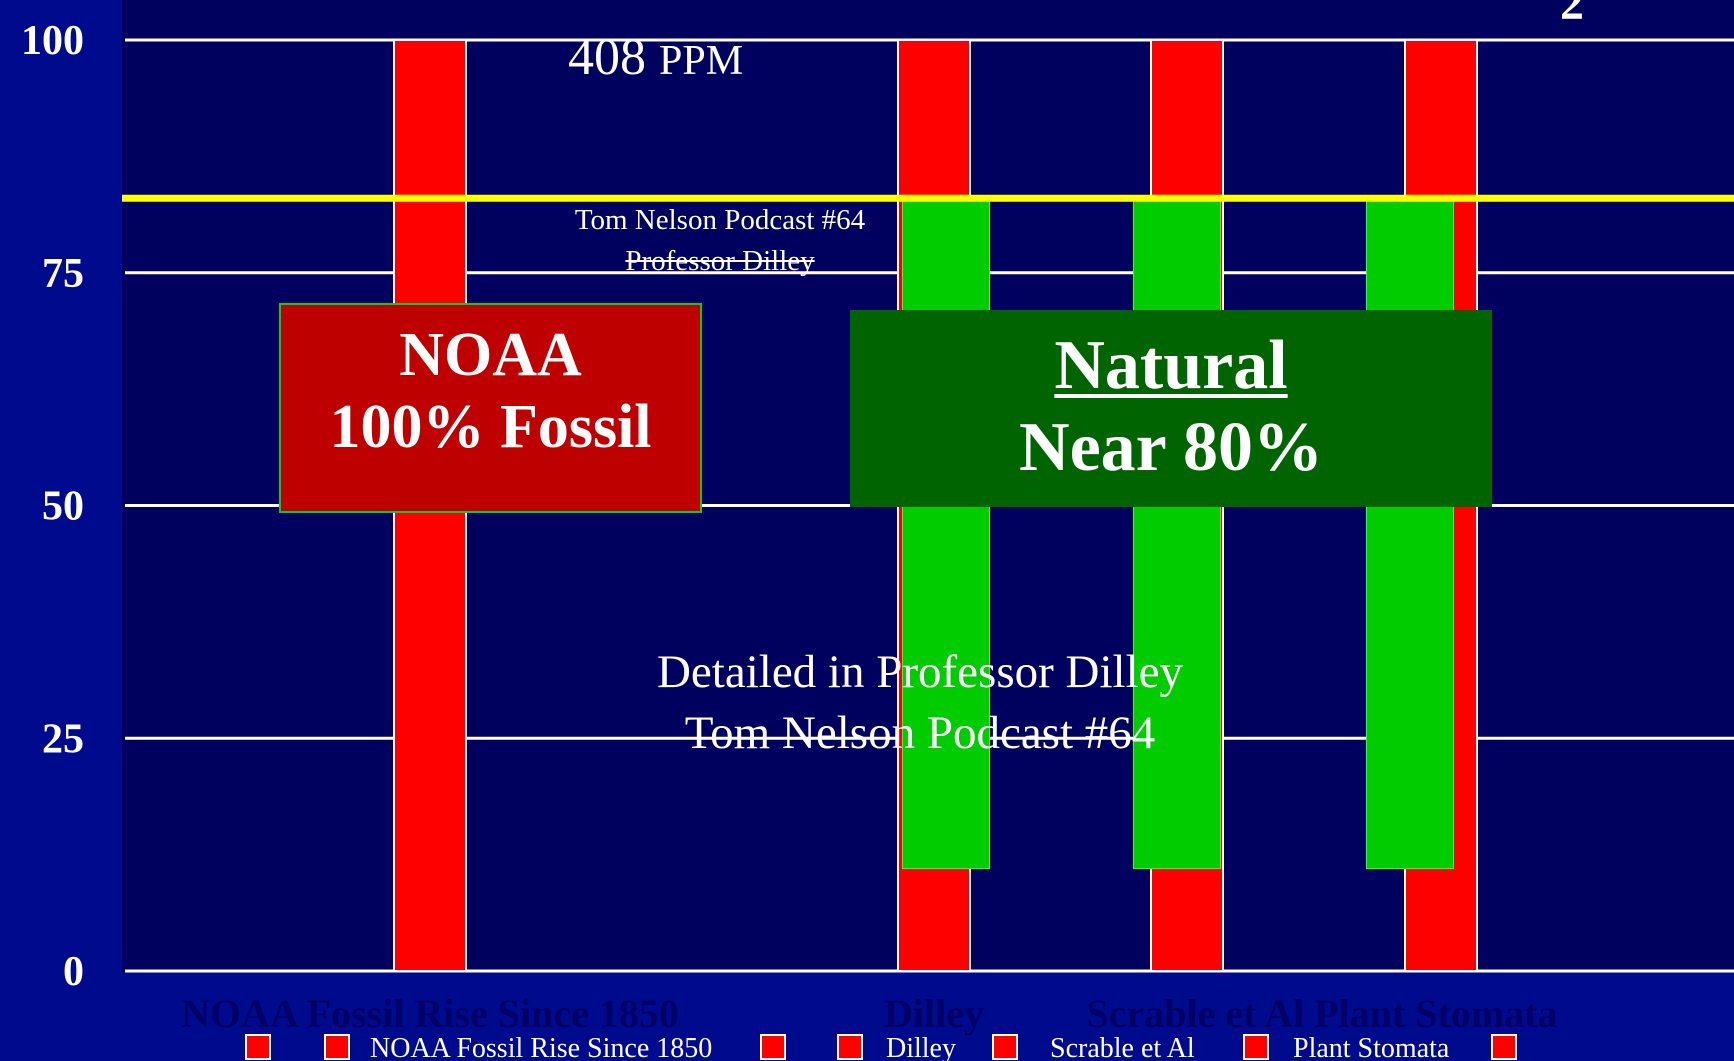 The width and height of the screenshot is (1734, 1061). I want to click on noaa-callout-line2: 100% Fossil, so click(490, 427).